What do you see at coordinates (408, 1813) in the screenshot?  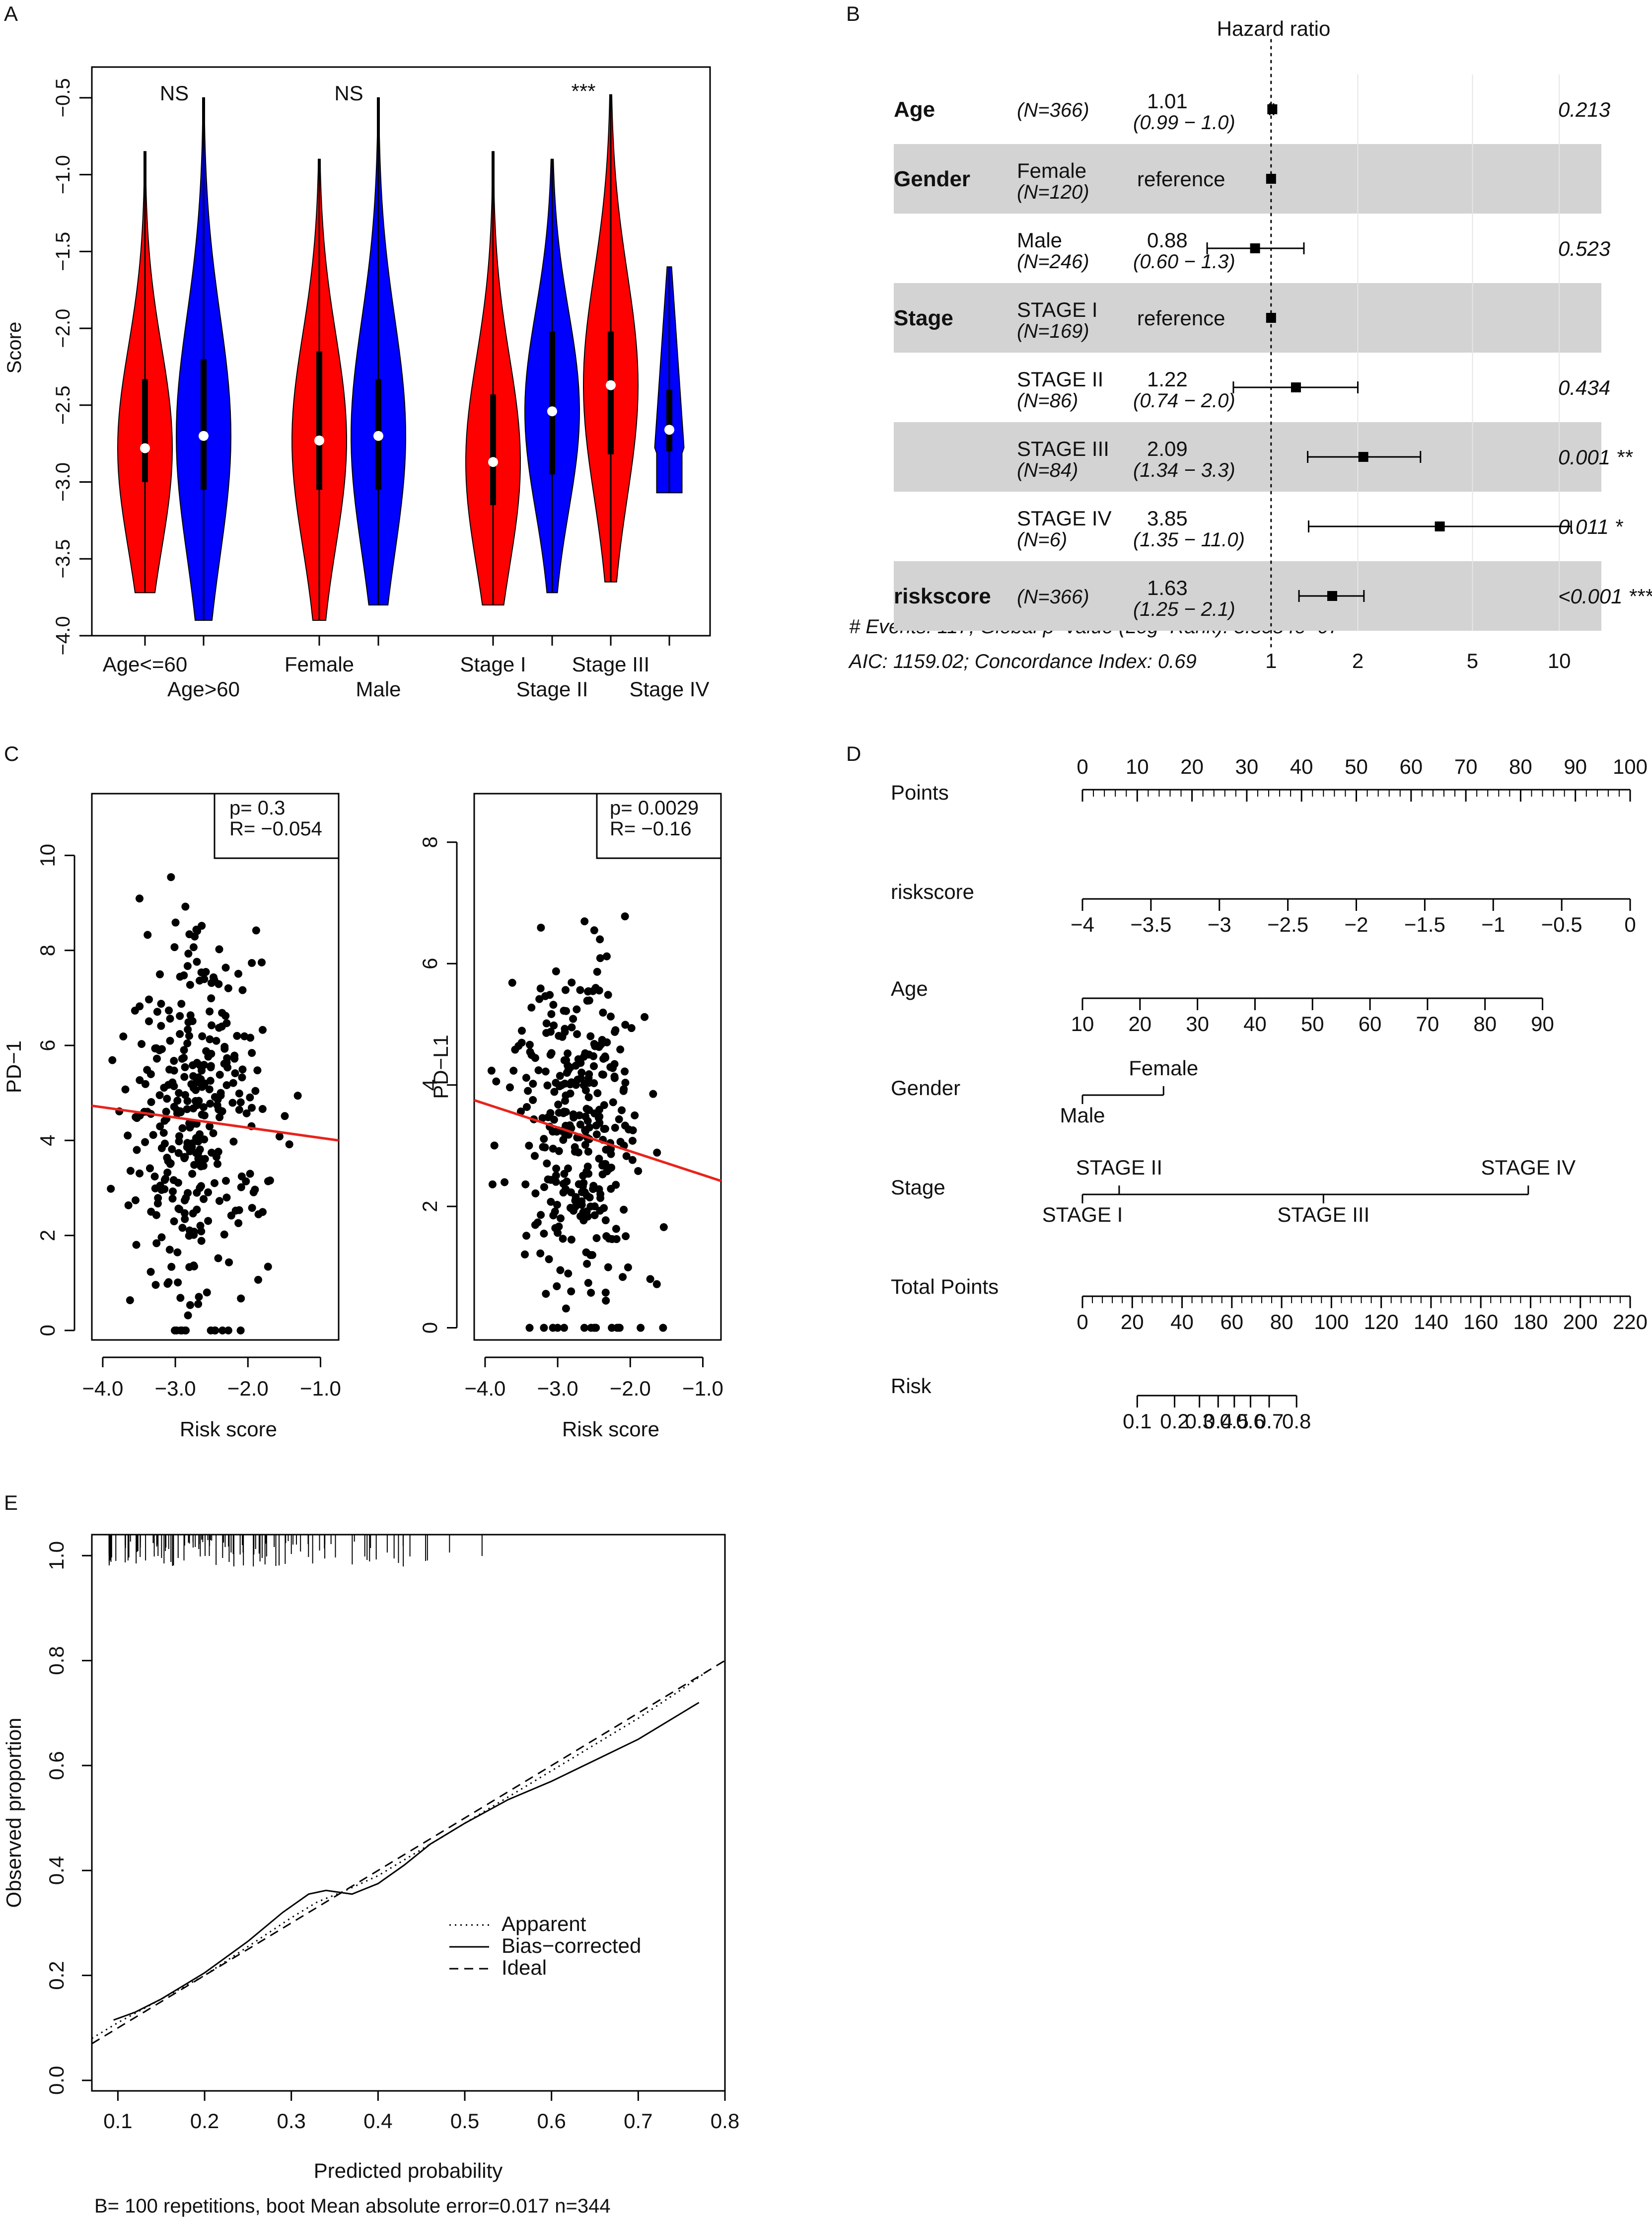 I see `calibration-frame` at bounding box center [408, 1813].